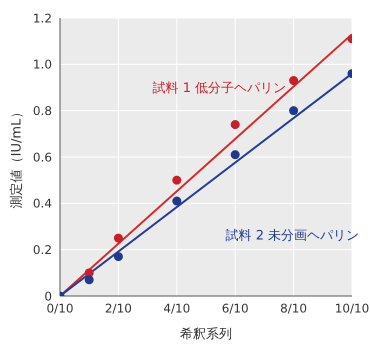 This screenshot has height=350, width=370. Describe the element at coordinates (118, 309) in the screenshot. I see `x-tick-label: 2/10` at that location.